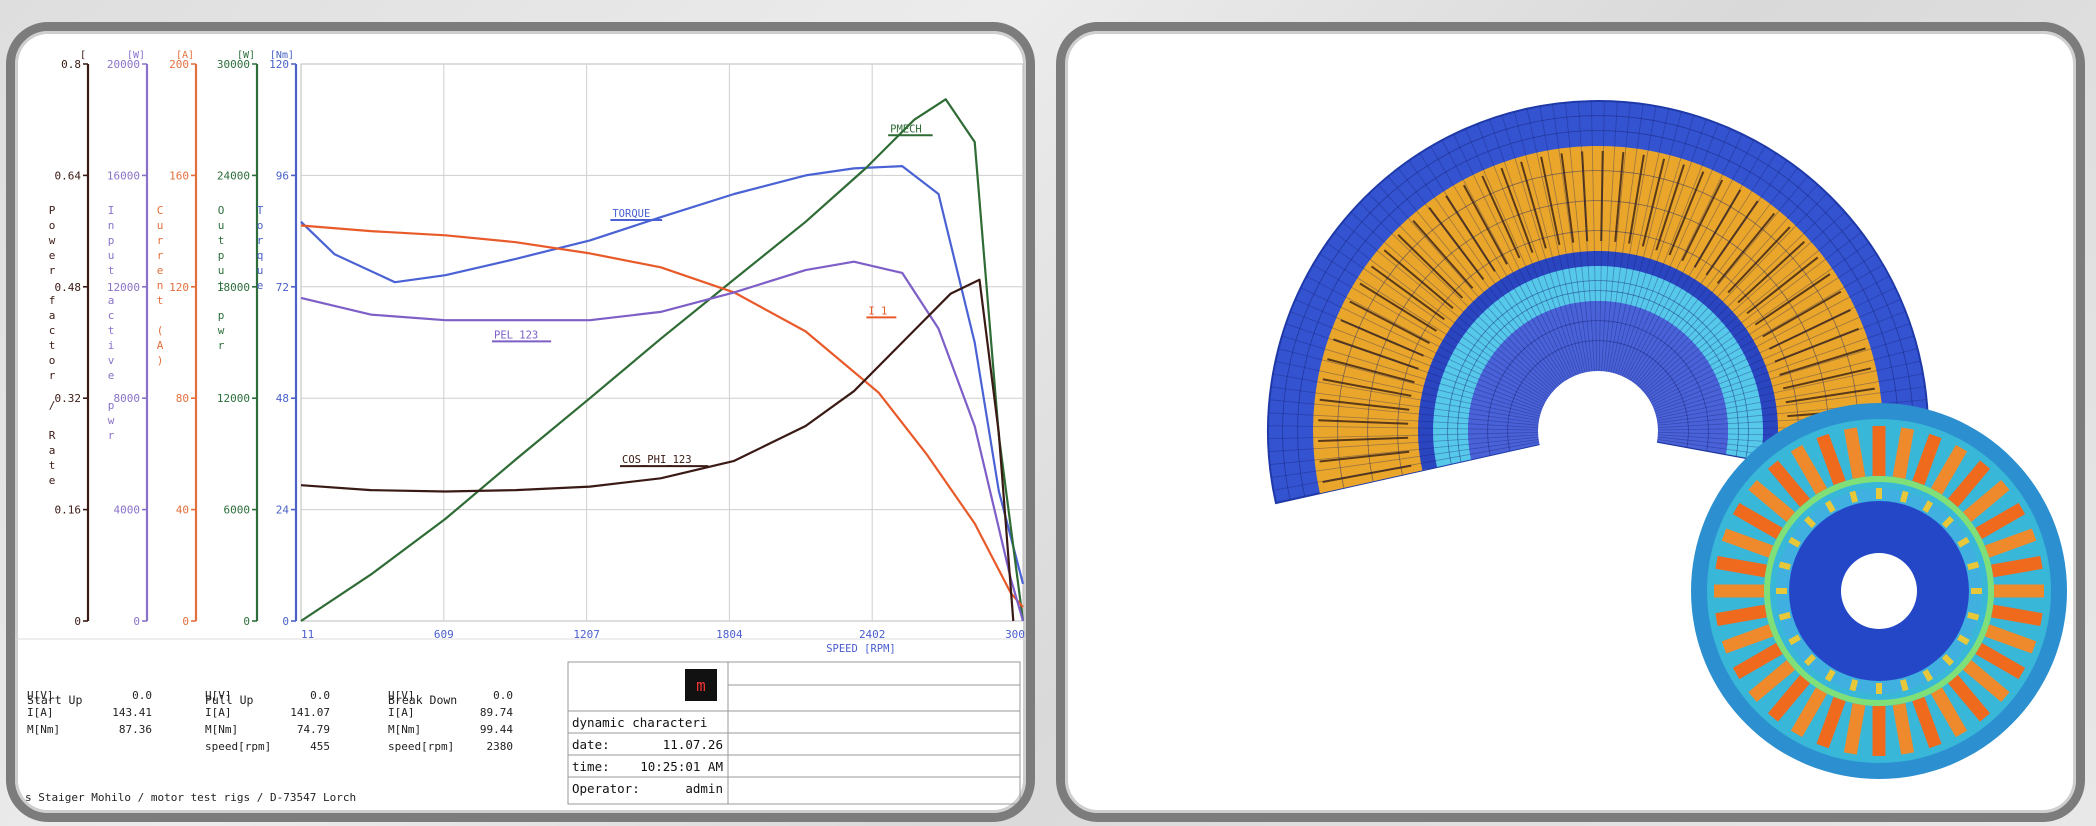  I want to click on y-axis-unit: [, so click(83, 55).